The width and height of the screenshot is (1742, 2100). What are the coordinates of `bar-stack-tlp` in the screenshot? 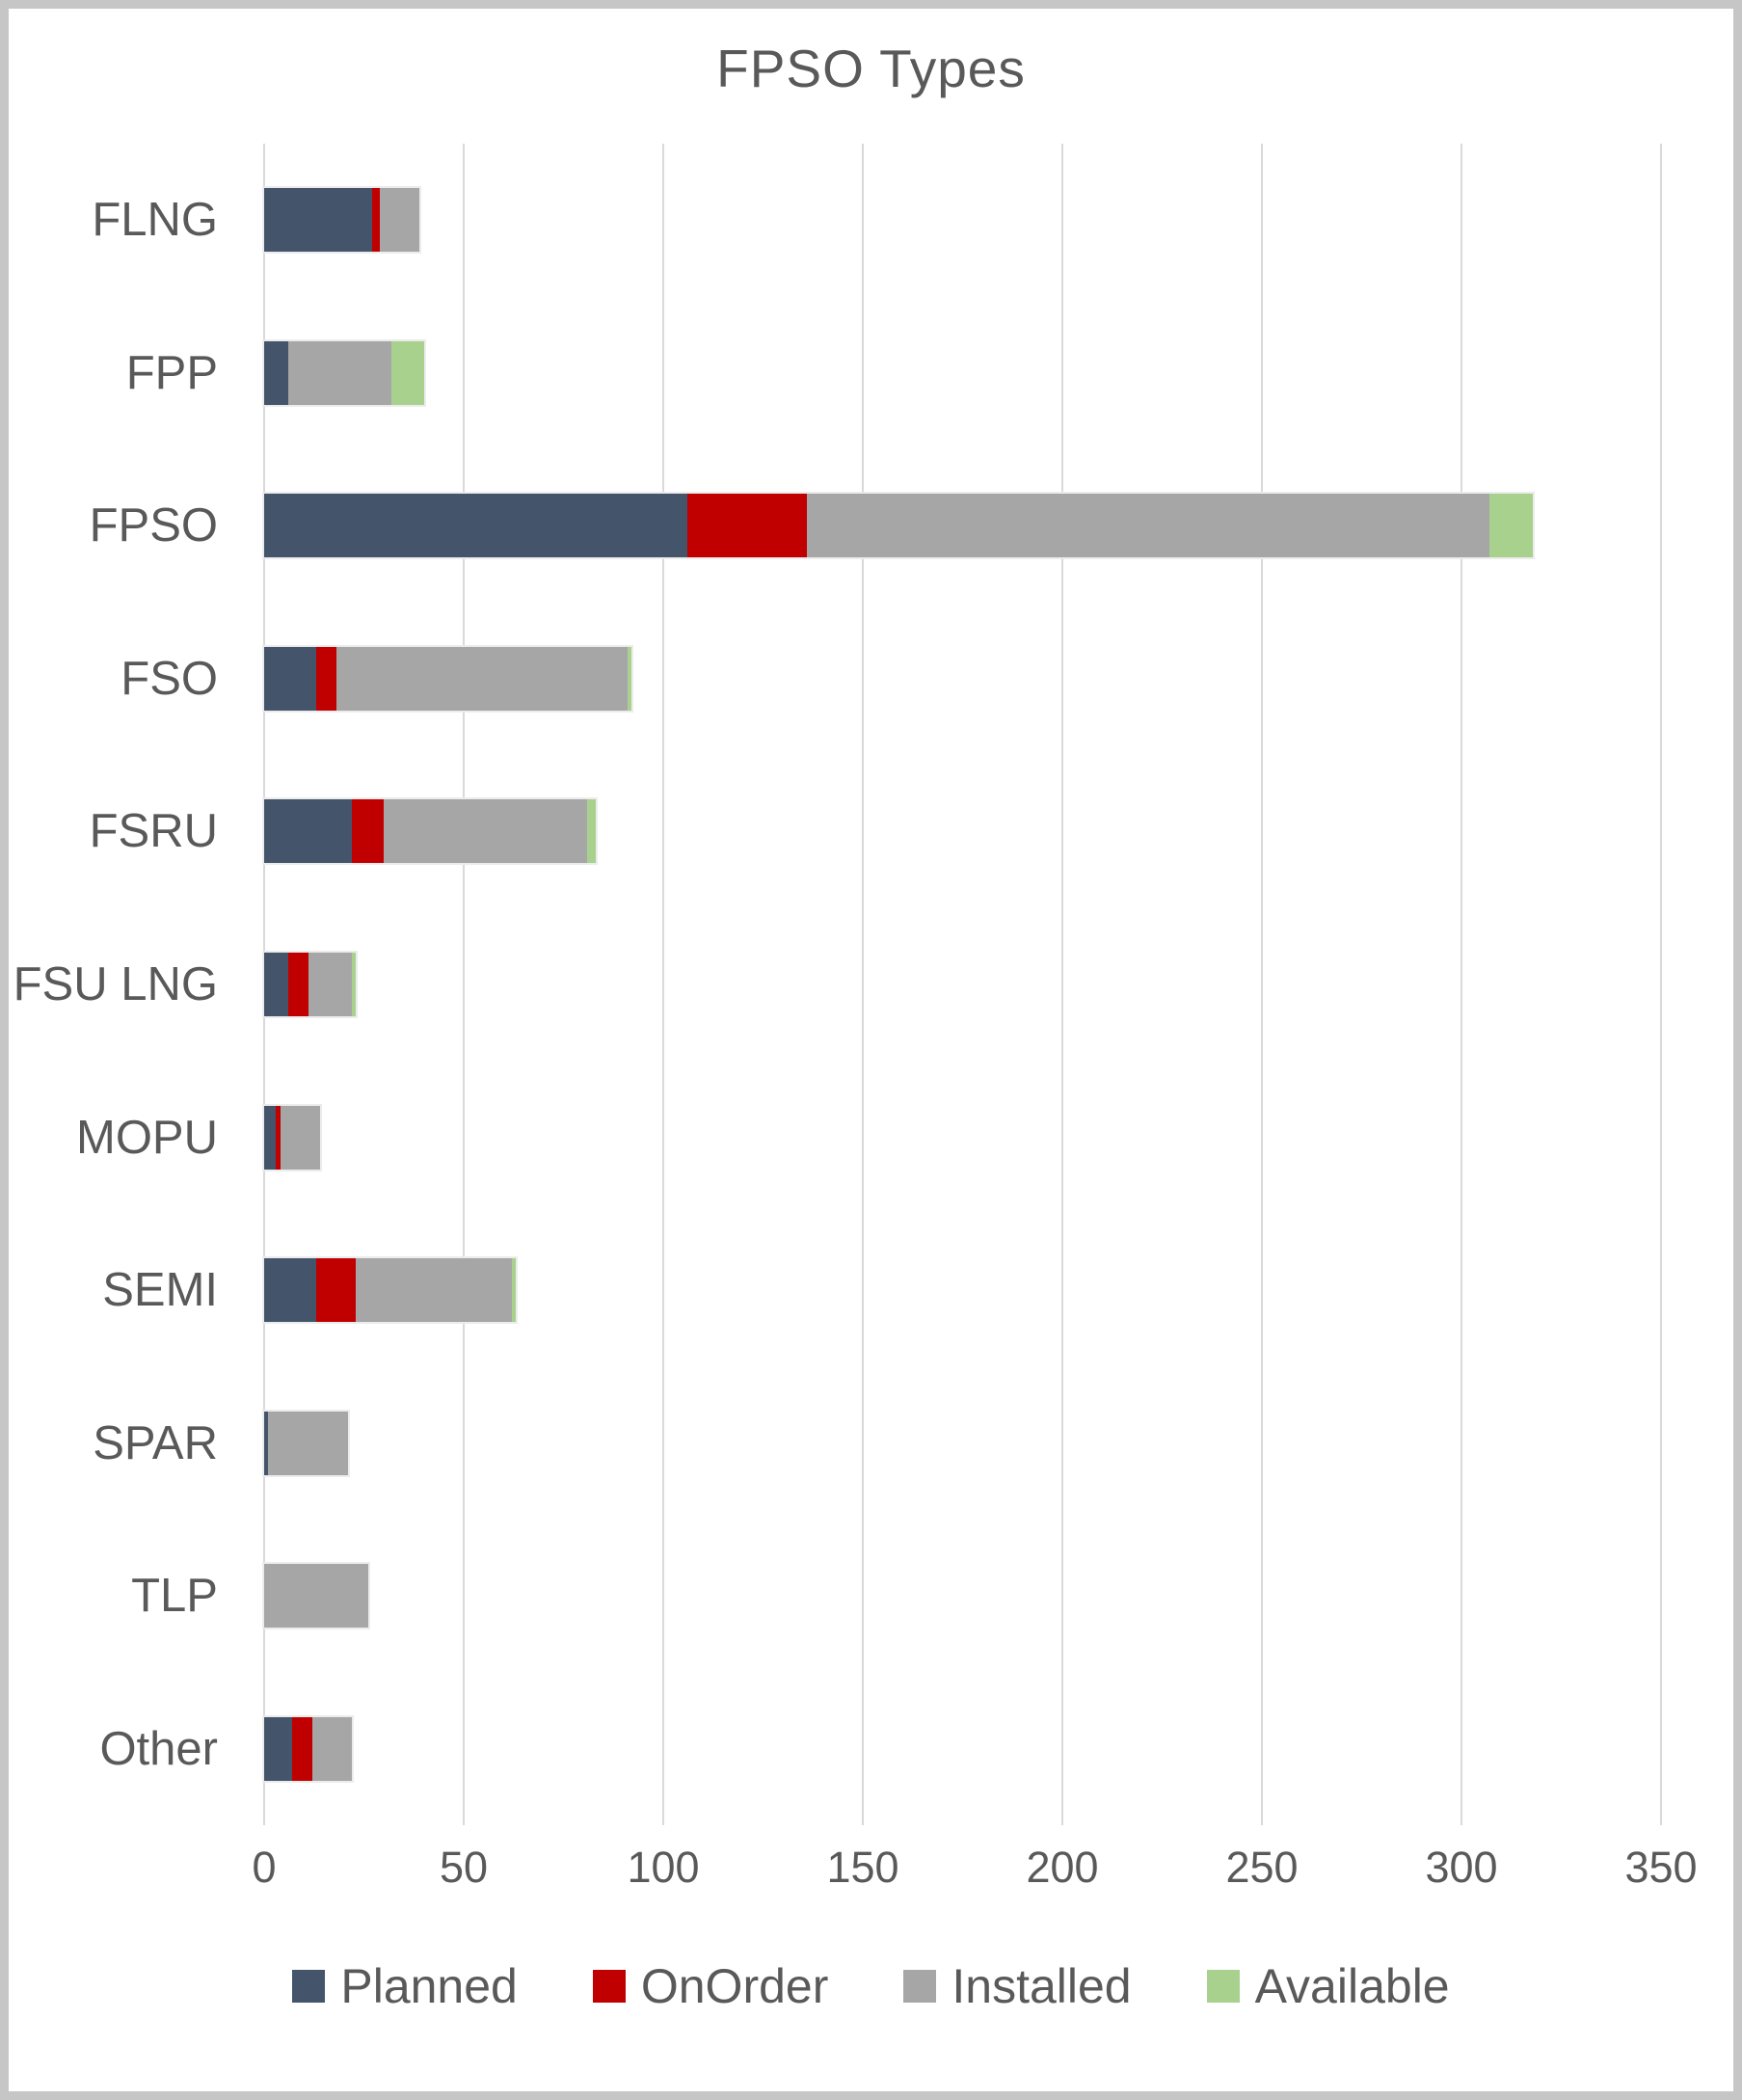 It's located at (316, 1596).